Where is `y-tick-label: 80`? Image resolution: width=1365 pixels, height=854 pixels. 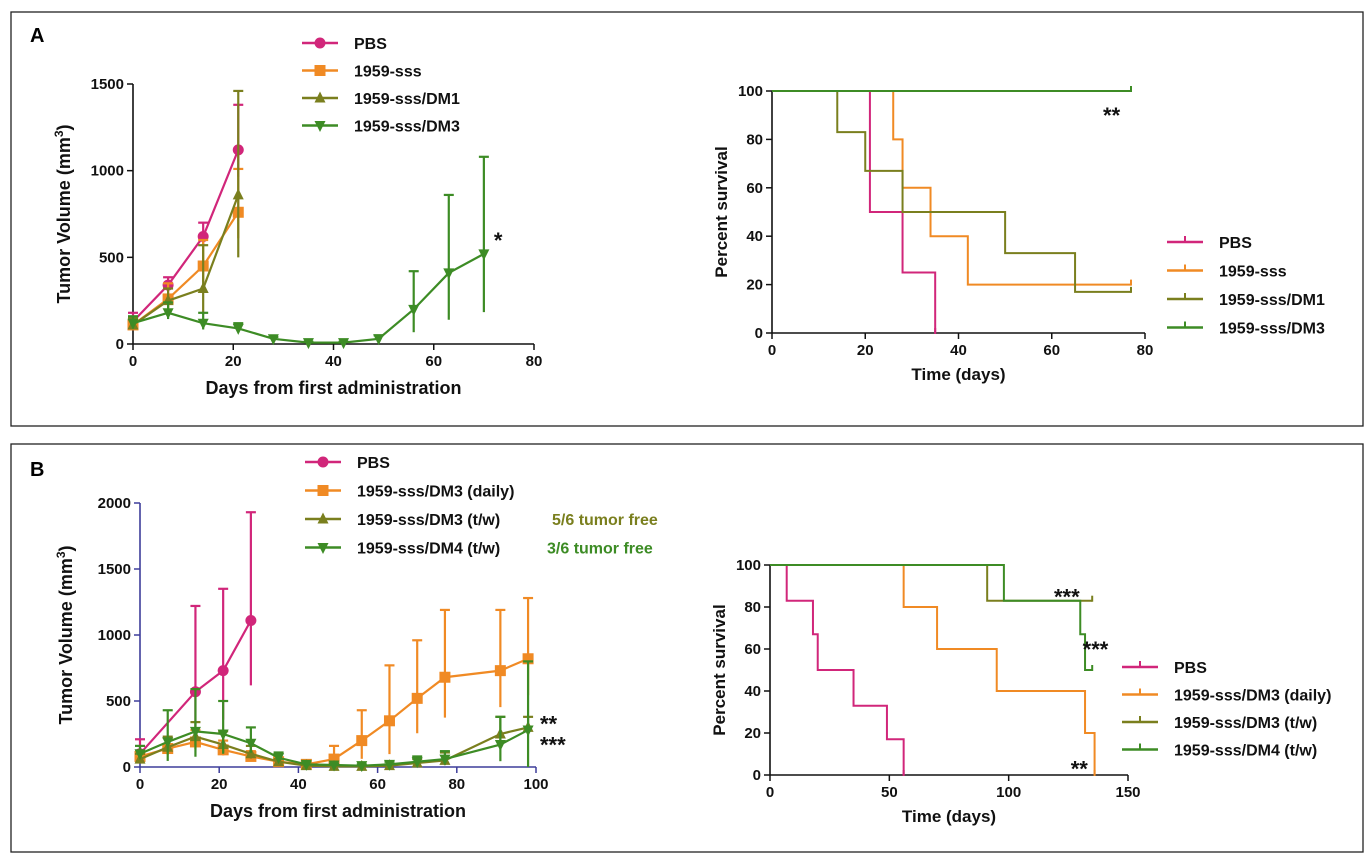
y-tick-label: 80 is located at coordinates (752, 607).